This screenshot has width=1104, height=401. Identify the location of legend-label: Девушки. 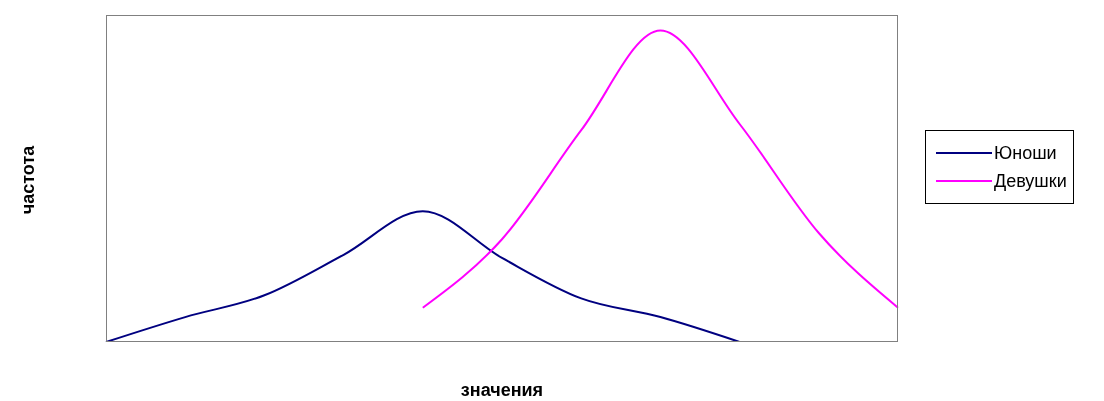
(1030, 181).